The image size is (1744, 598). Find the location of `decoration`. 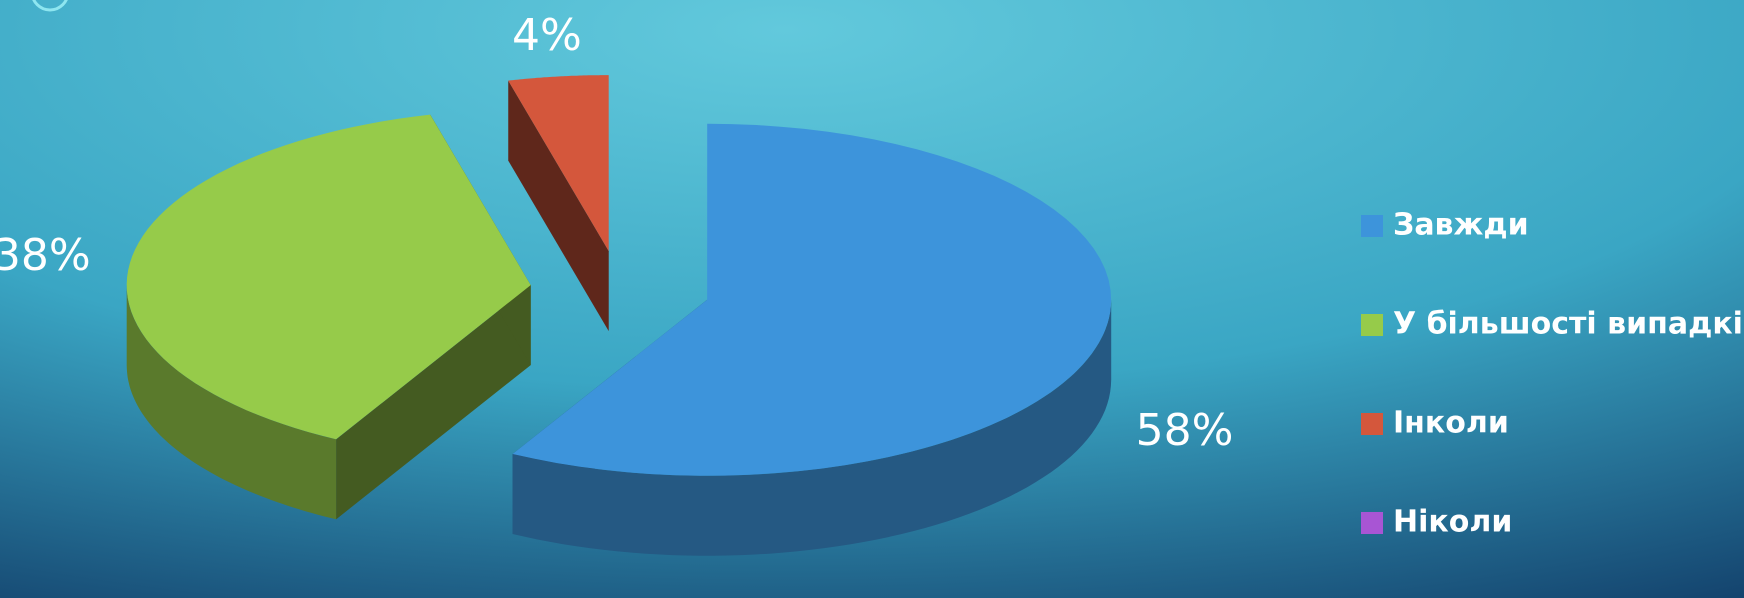

decoration is located at coordinates (50, 6).